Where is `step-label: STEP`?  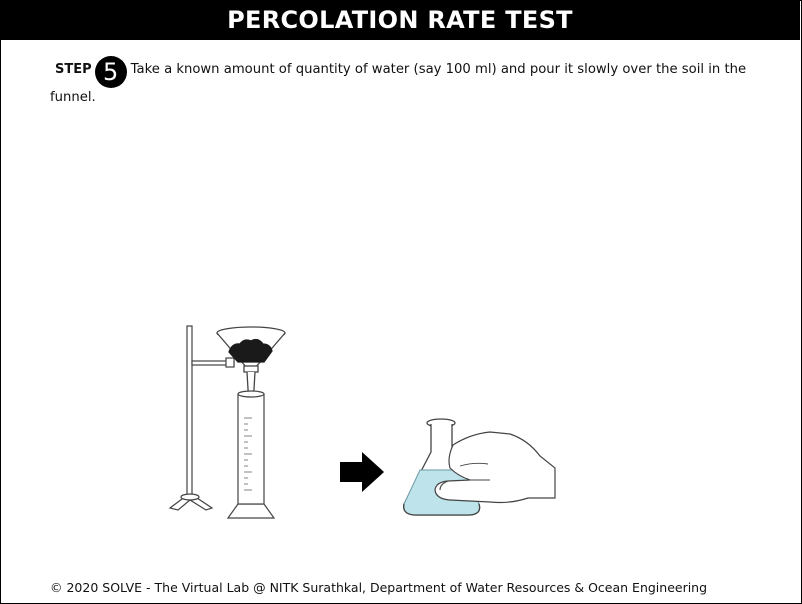 step-label: STEP is located at coordinates (73, 69).